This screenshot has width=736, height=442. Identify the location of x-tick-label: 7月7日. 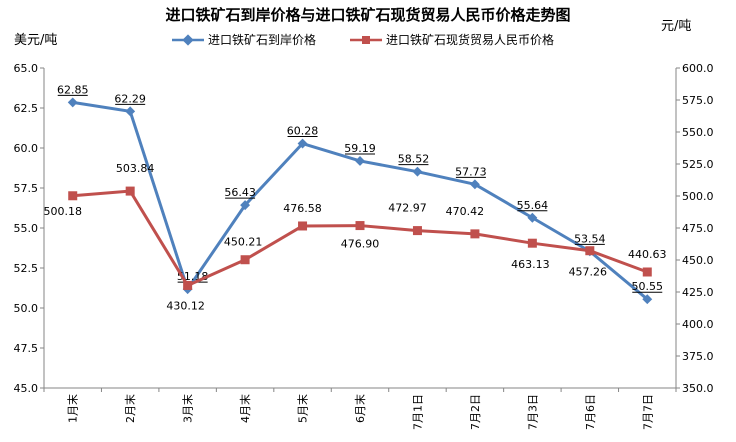
(647, 412).